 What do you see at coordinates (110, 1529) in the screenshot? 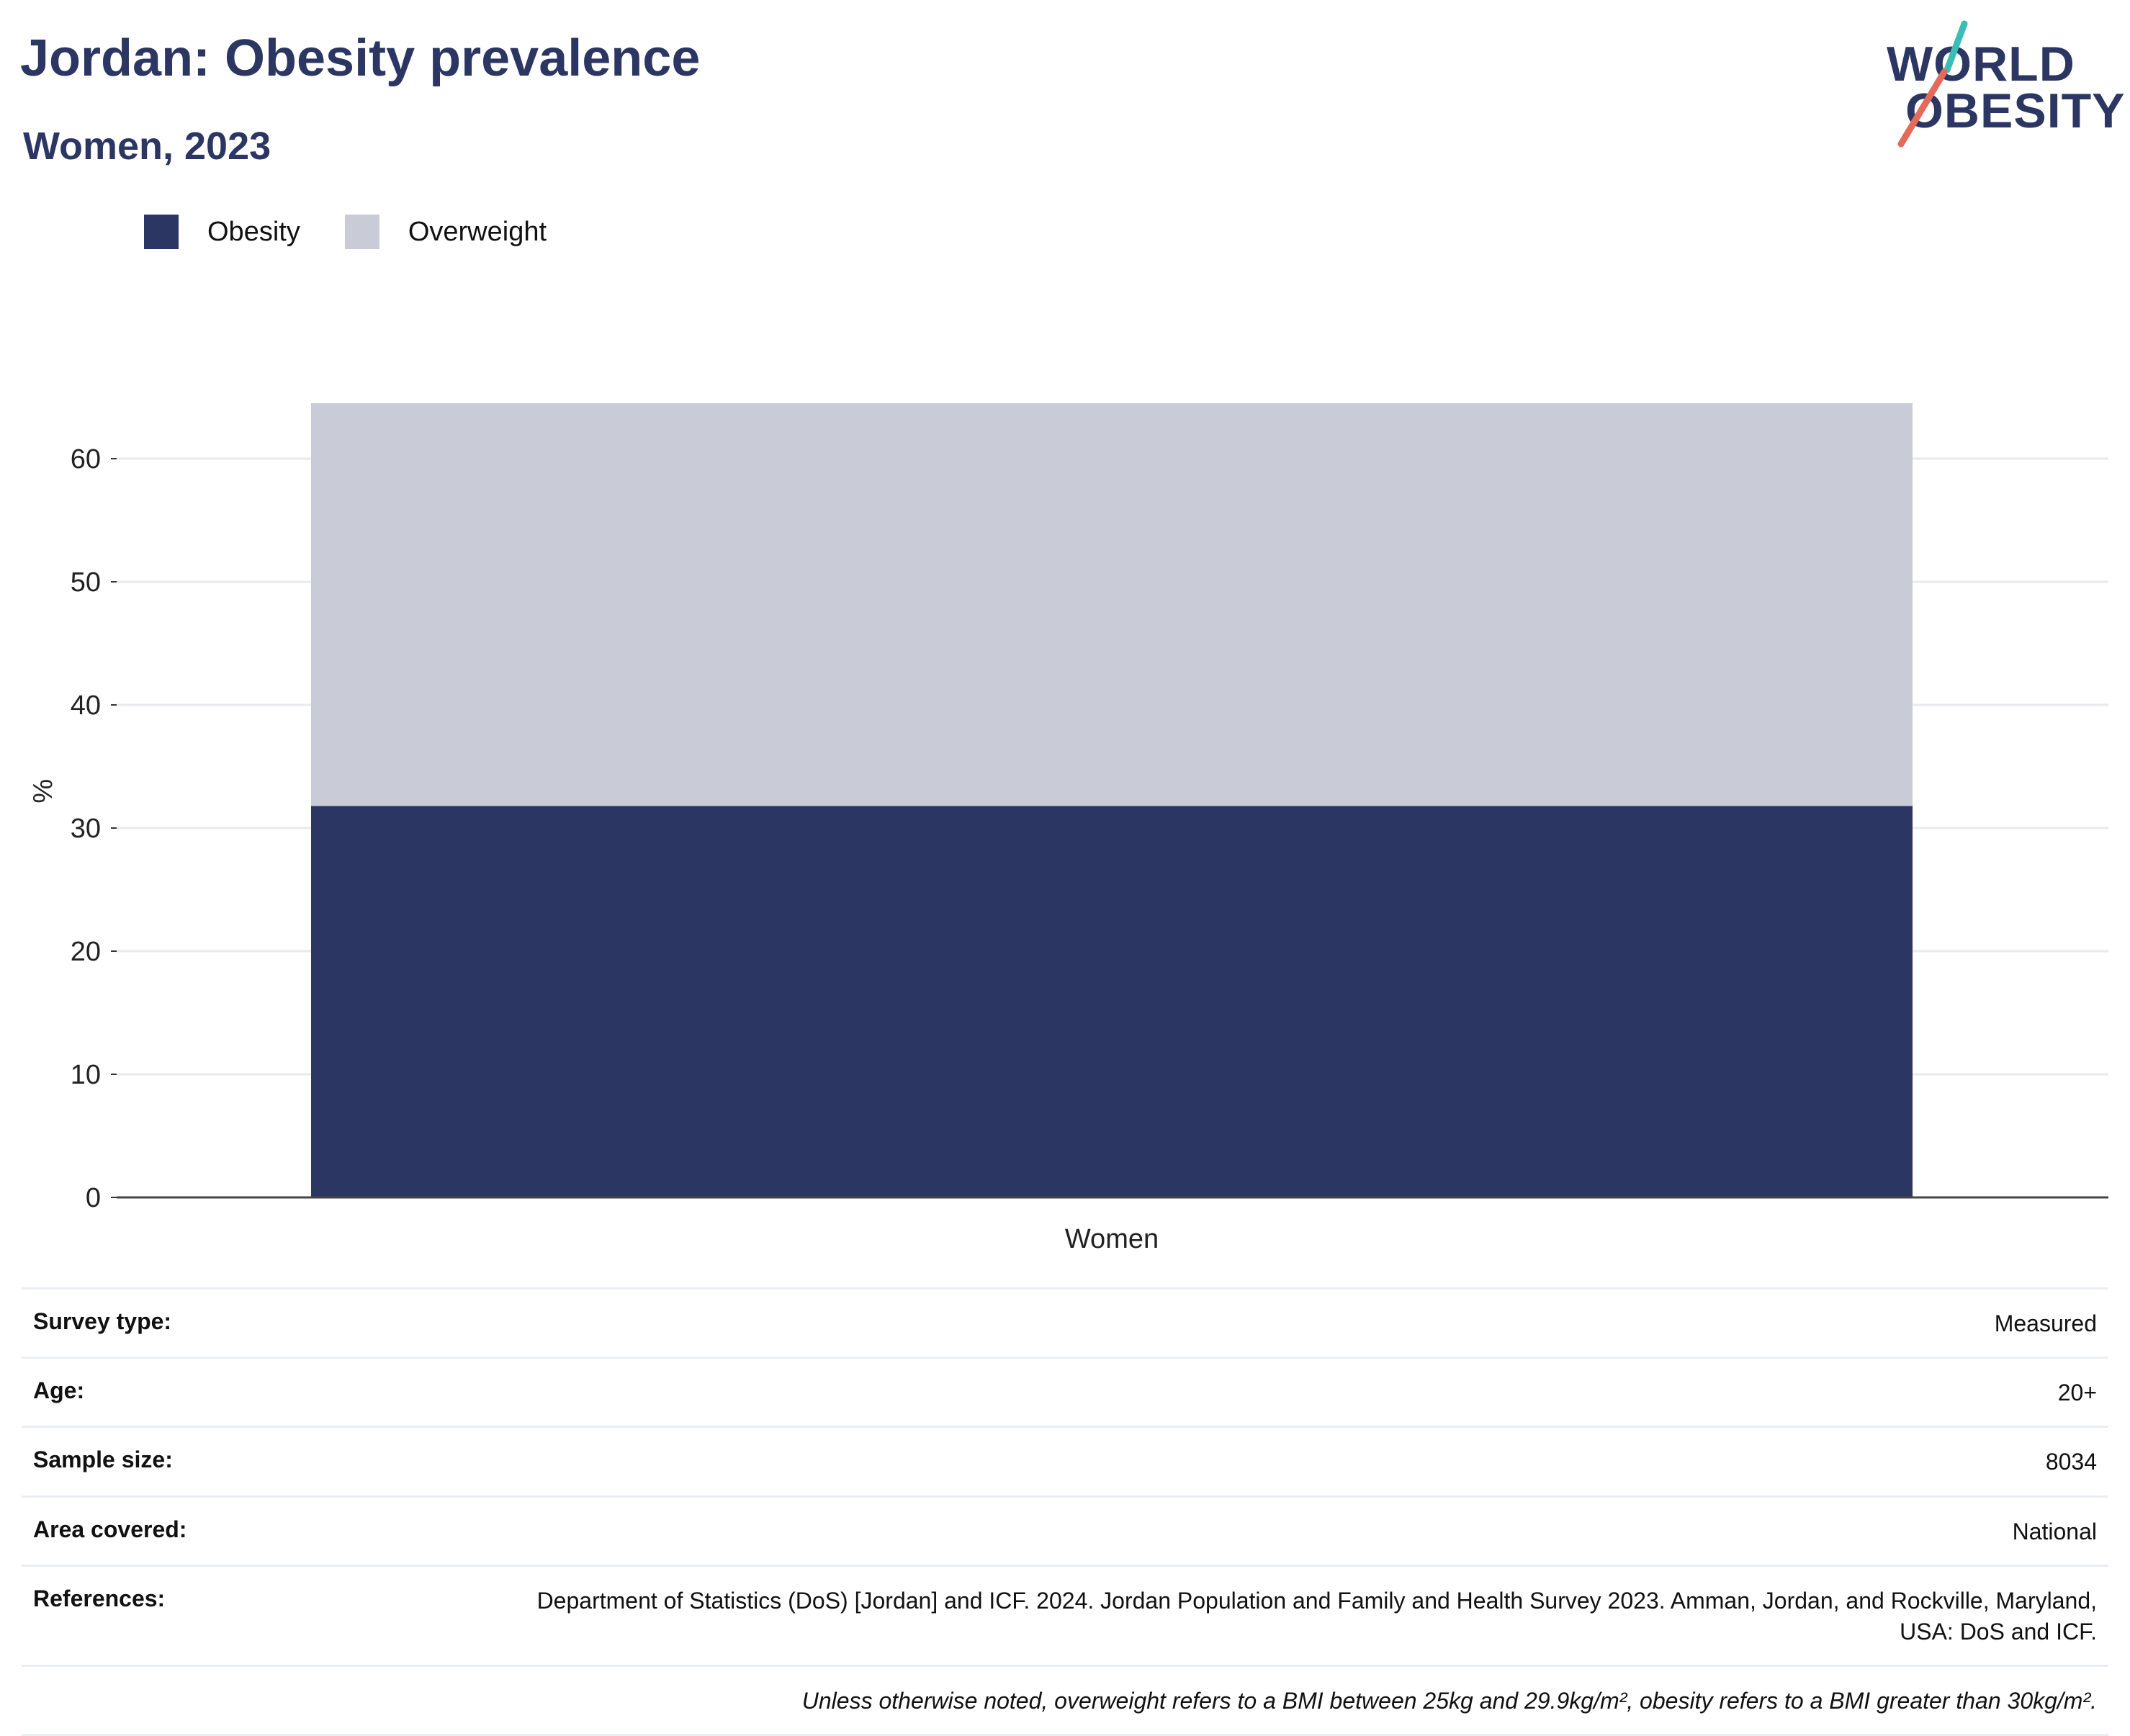
I see `info-key: Area covered:` at bounding box center [110, 1529].